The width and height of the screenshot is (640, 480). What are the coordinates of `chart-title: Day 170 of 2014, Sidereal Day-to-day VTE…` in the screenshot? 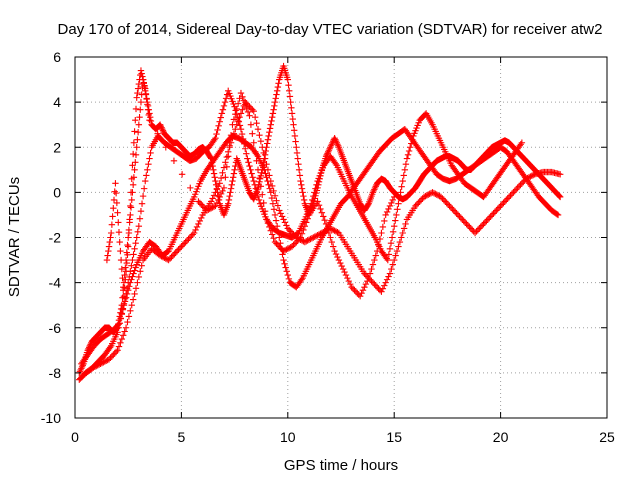 It's located at (330, 29).